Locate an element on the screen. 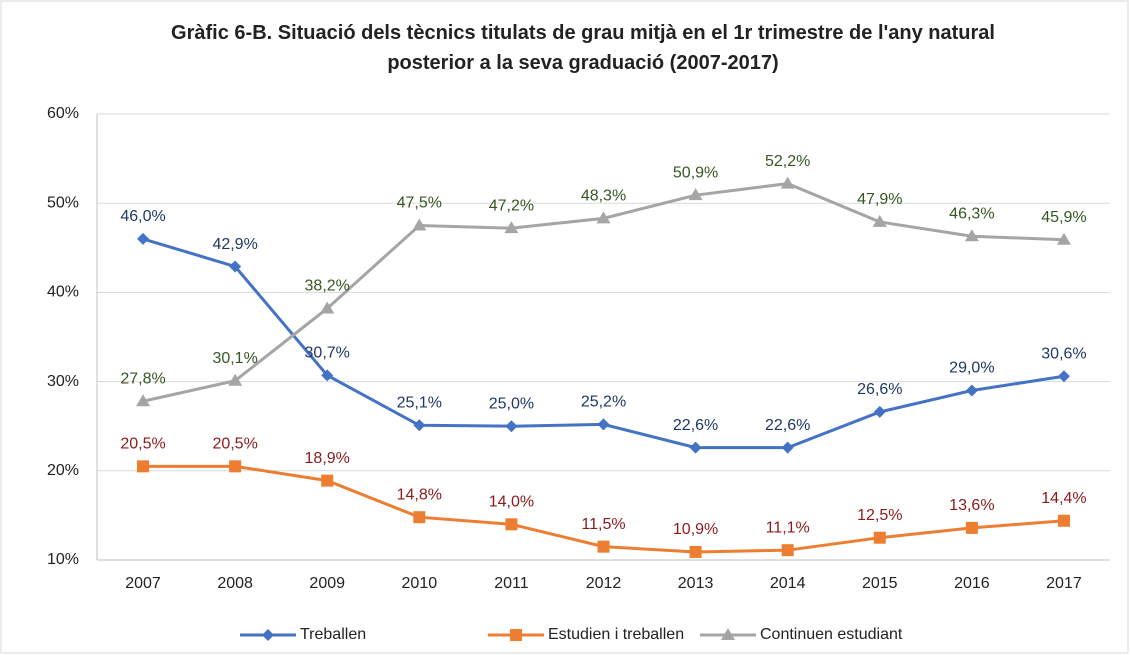 This screenshot has height=655, width=1131. data-label: 48,3% is located at coordinates (603, 196).